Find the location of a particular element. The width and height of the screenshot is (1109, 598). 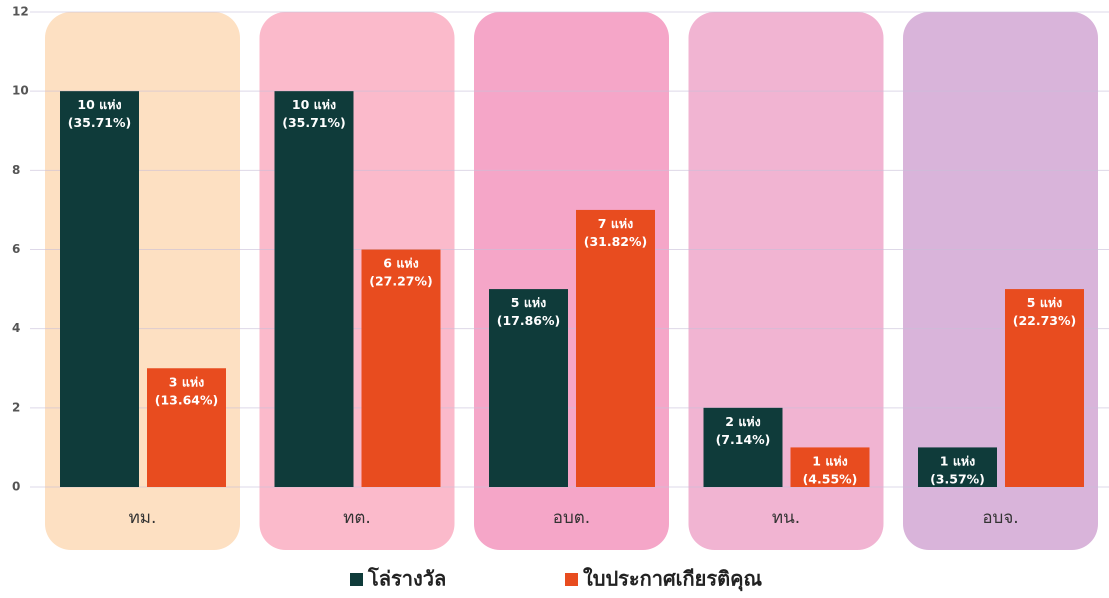

data-label: 2 แห่ง (7.14%) is located at coordinates (743, 429).